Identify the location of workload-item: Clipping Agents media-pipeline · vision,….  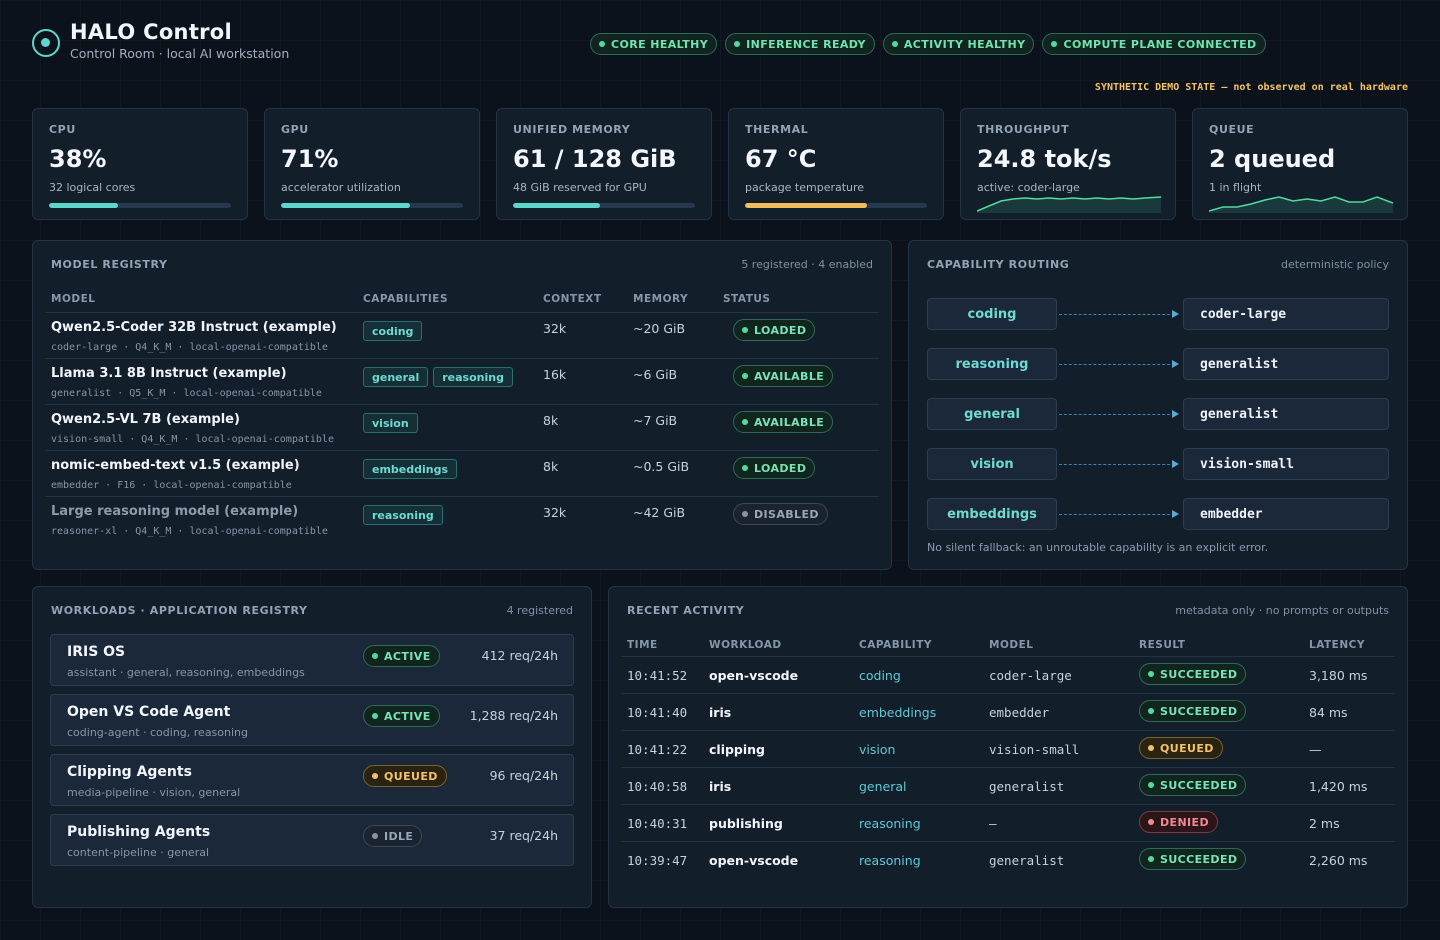
(312, 780).